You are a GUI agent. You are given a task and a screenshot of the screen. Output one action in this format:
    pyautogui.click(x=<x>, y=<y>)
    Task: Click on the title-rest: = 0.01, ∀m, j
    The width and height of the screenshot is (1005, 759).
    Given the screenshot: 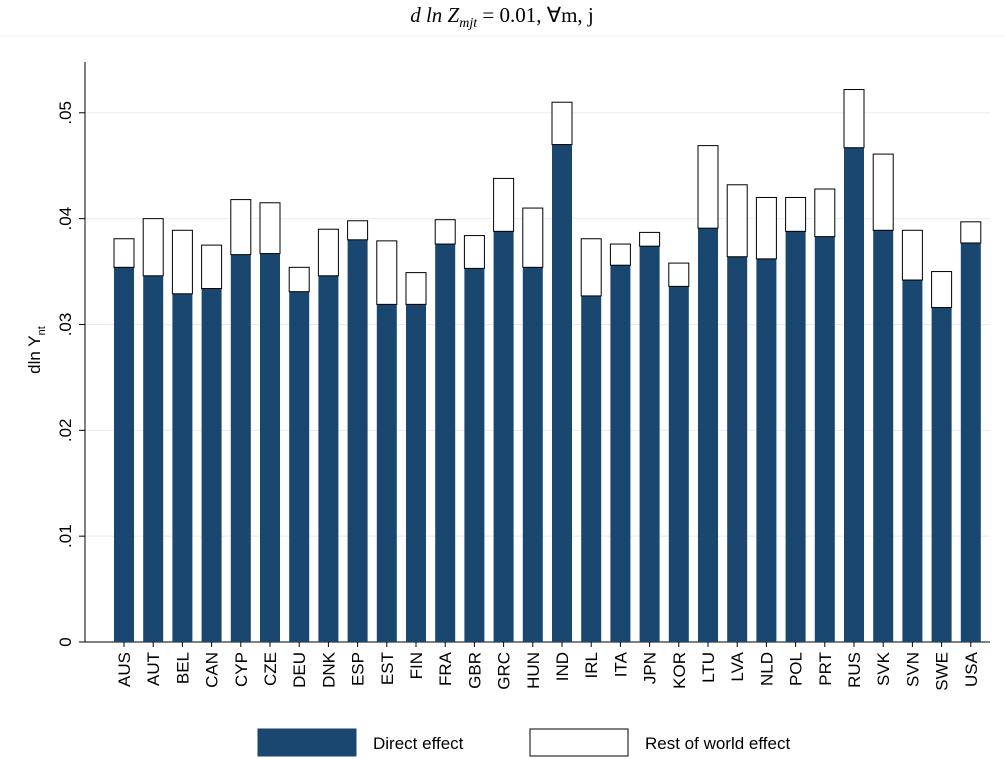 What is the action you would take?
    pyautogui.click(x=535, y=15)
    